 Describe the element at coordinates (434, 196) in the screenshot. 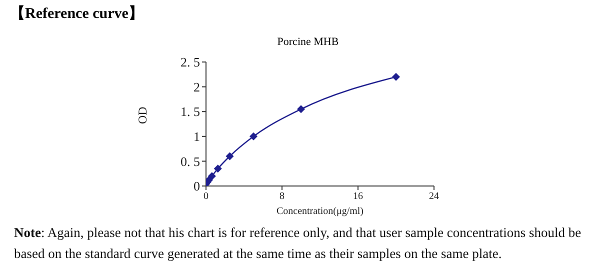

I see `x-tick-label: 24` at that location.